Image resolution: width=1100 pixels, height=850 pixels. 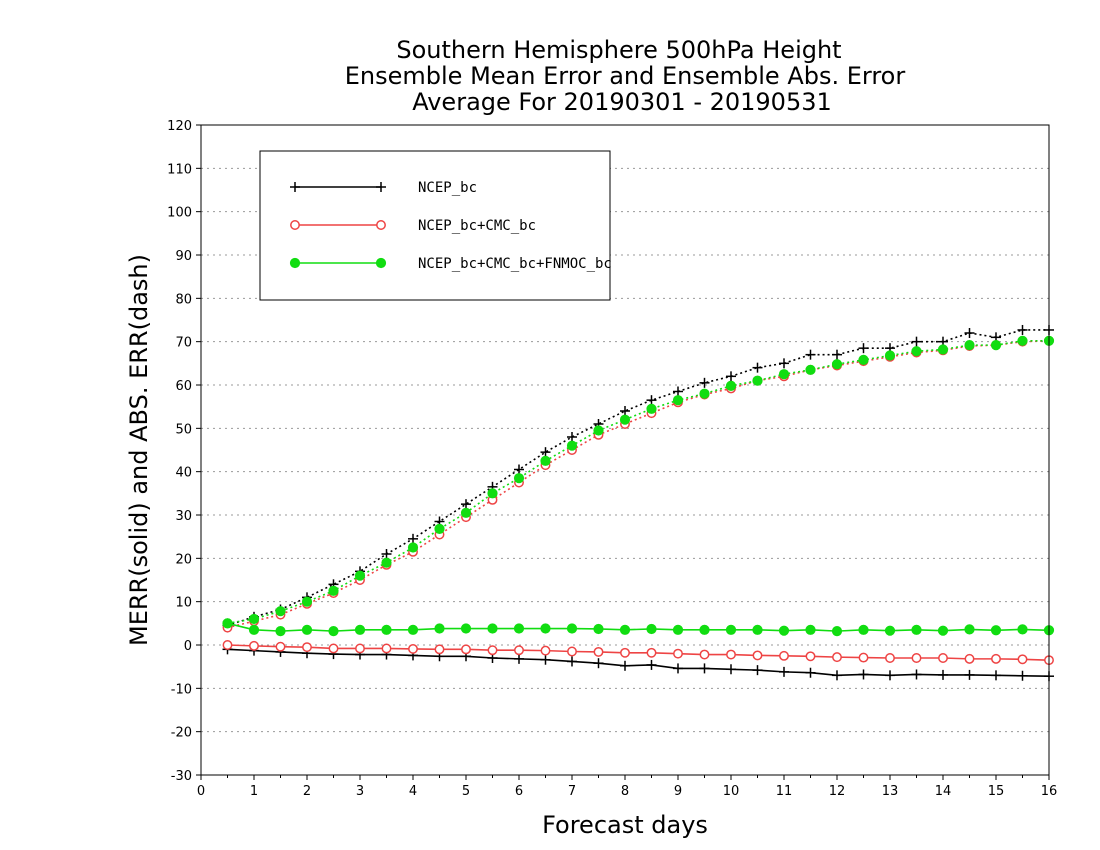 What do you see at coordinates (784, 791) in the screenshot?
I see `x-tick-label: 11` at bounding box center [784, 791].